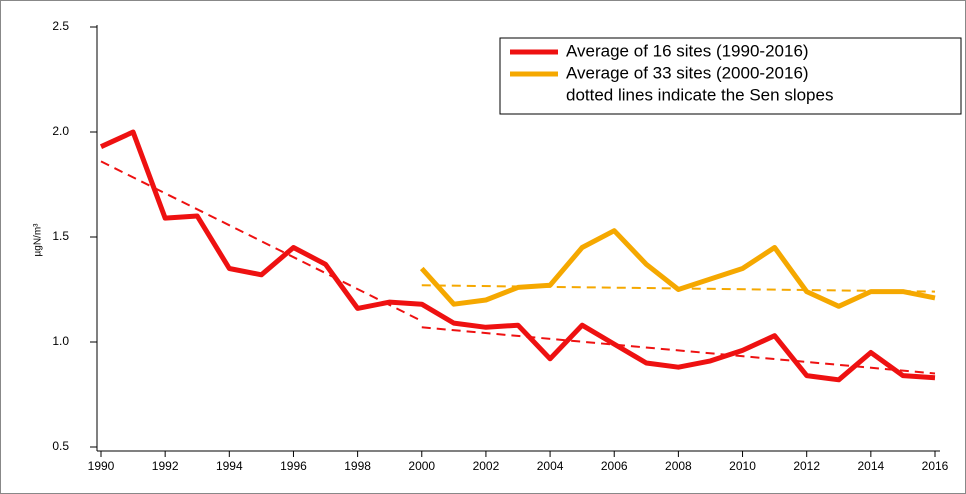  I want to click on y-axis-label: µgN/m³, so click(38, 240).